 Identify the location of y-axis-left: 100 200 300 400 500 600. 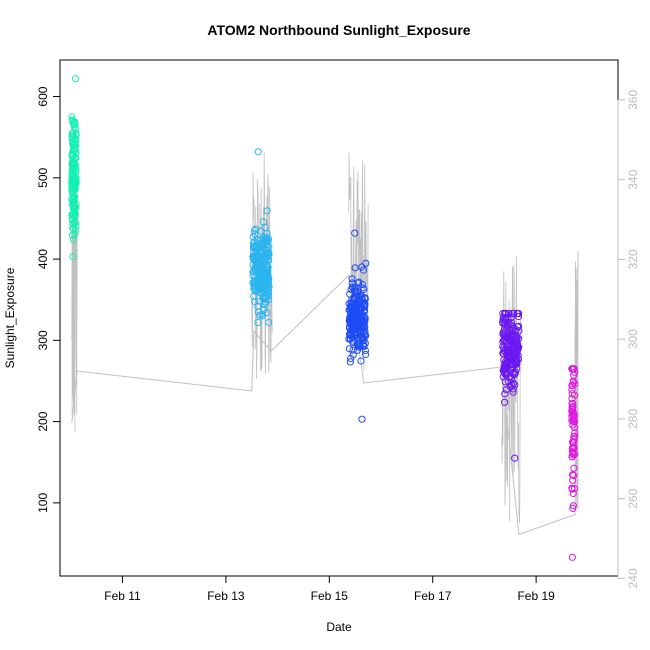
(48, 299).